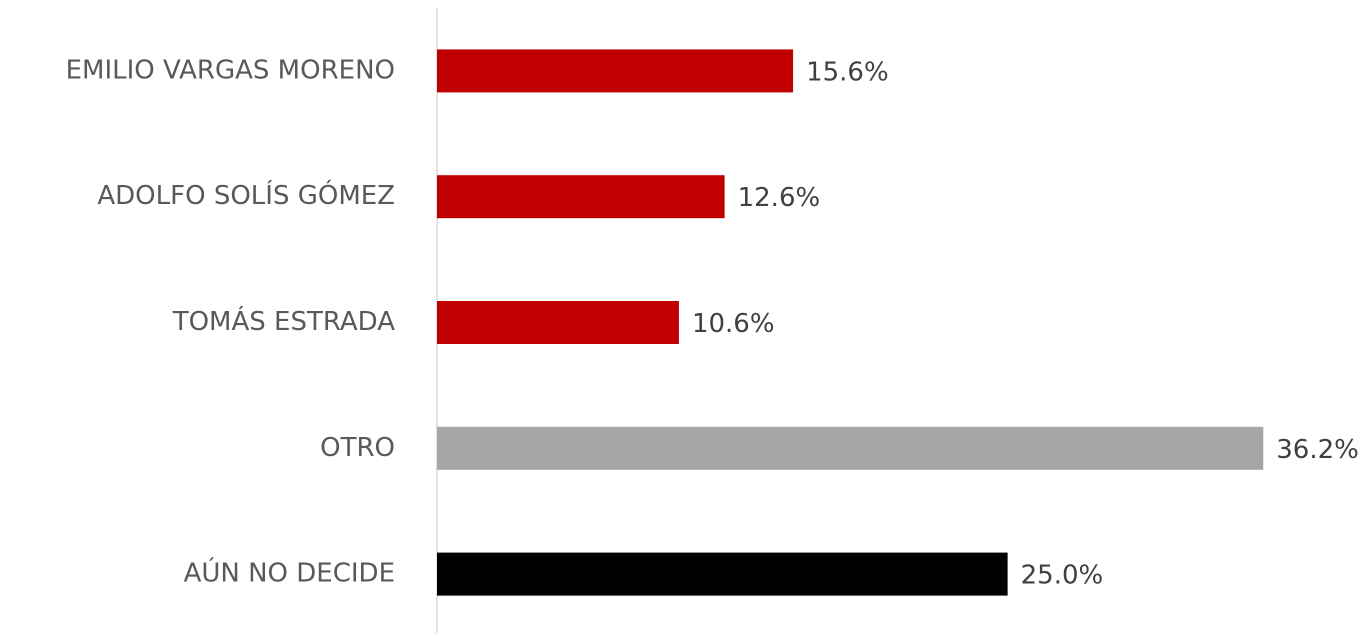  I want to click on category-label: ADOLFO SOLÍS GÓMEZ, so click(246, 195).